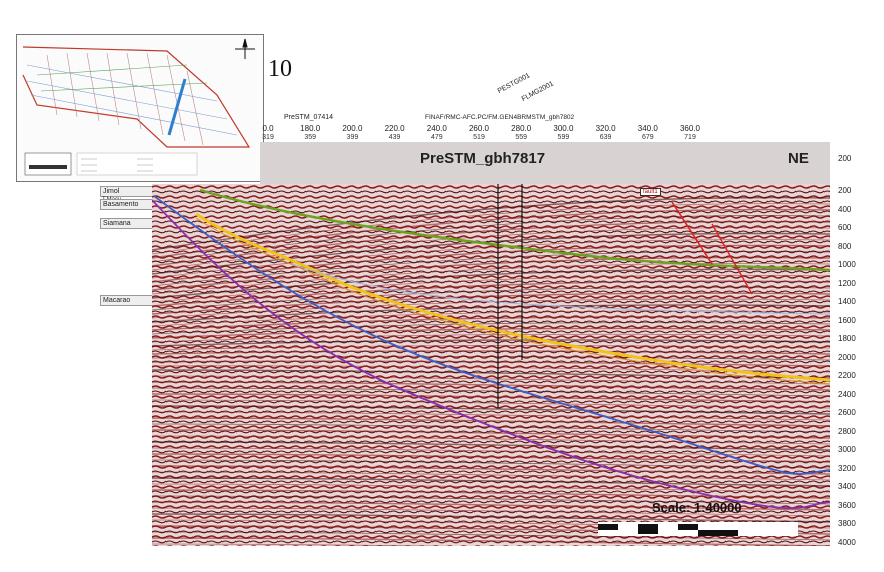  I want to click on section-header-band, so click(545, 163).